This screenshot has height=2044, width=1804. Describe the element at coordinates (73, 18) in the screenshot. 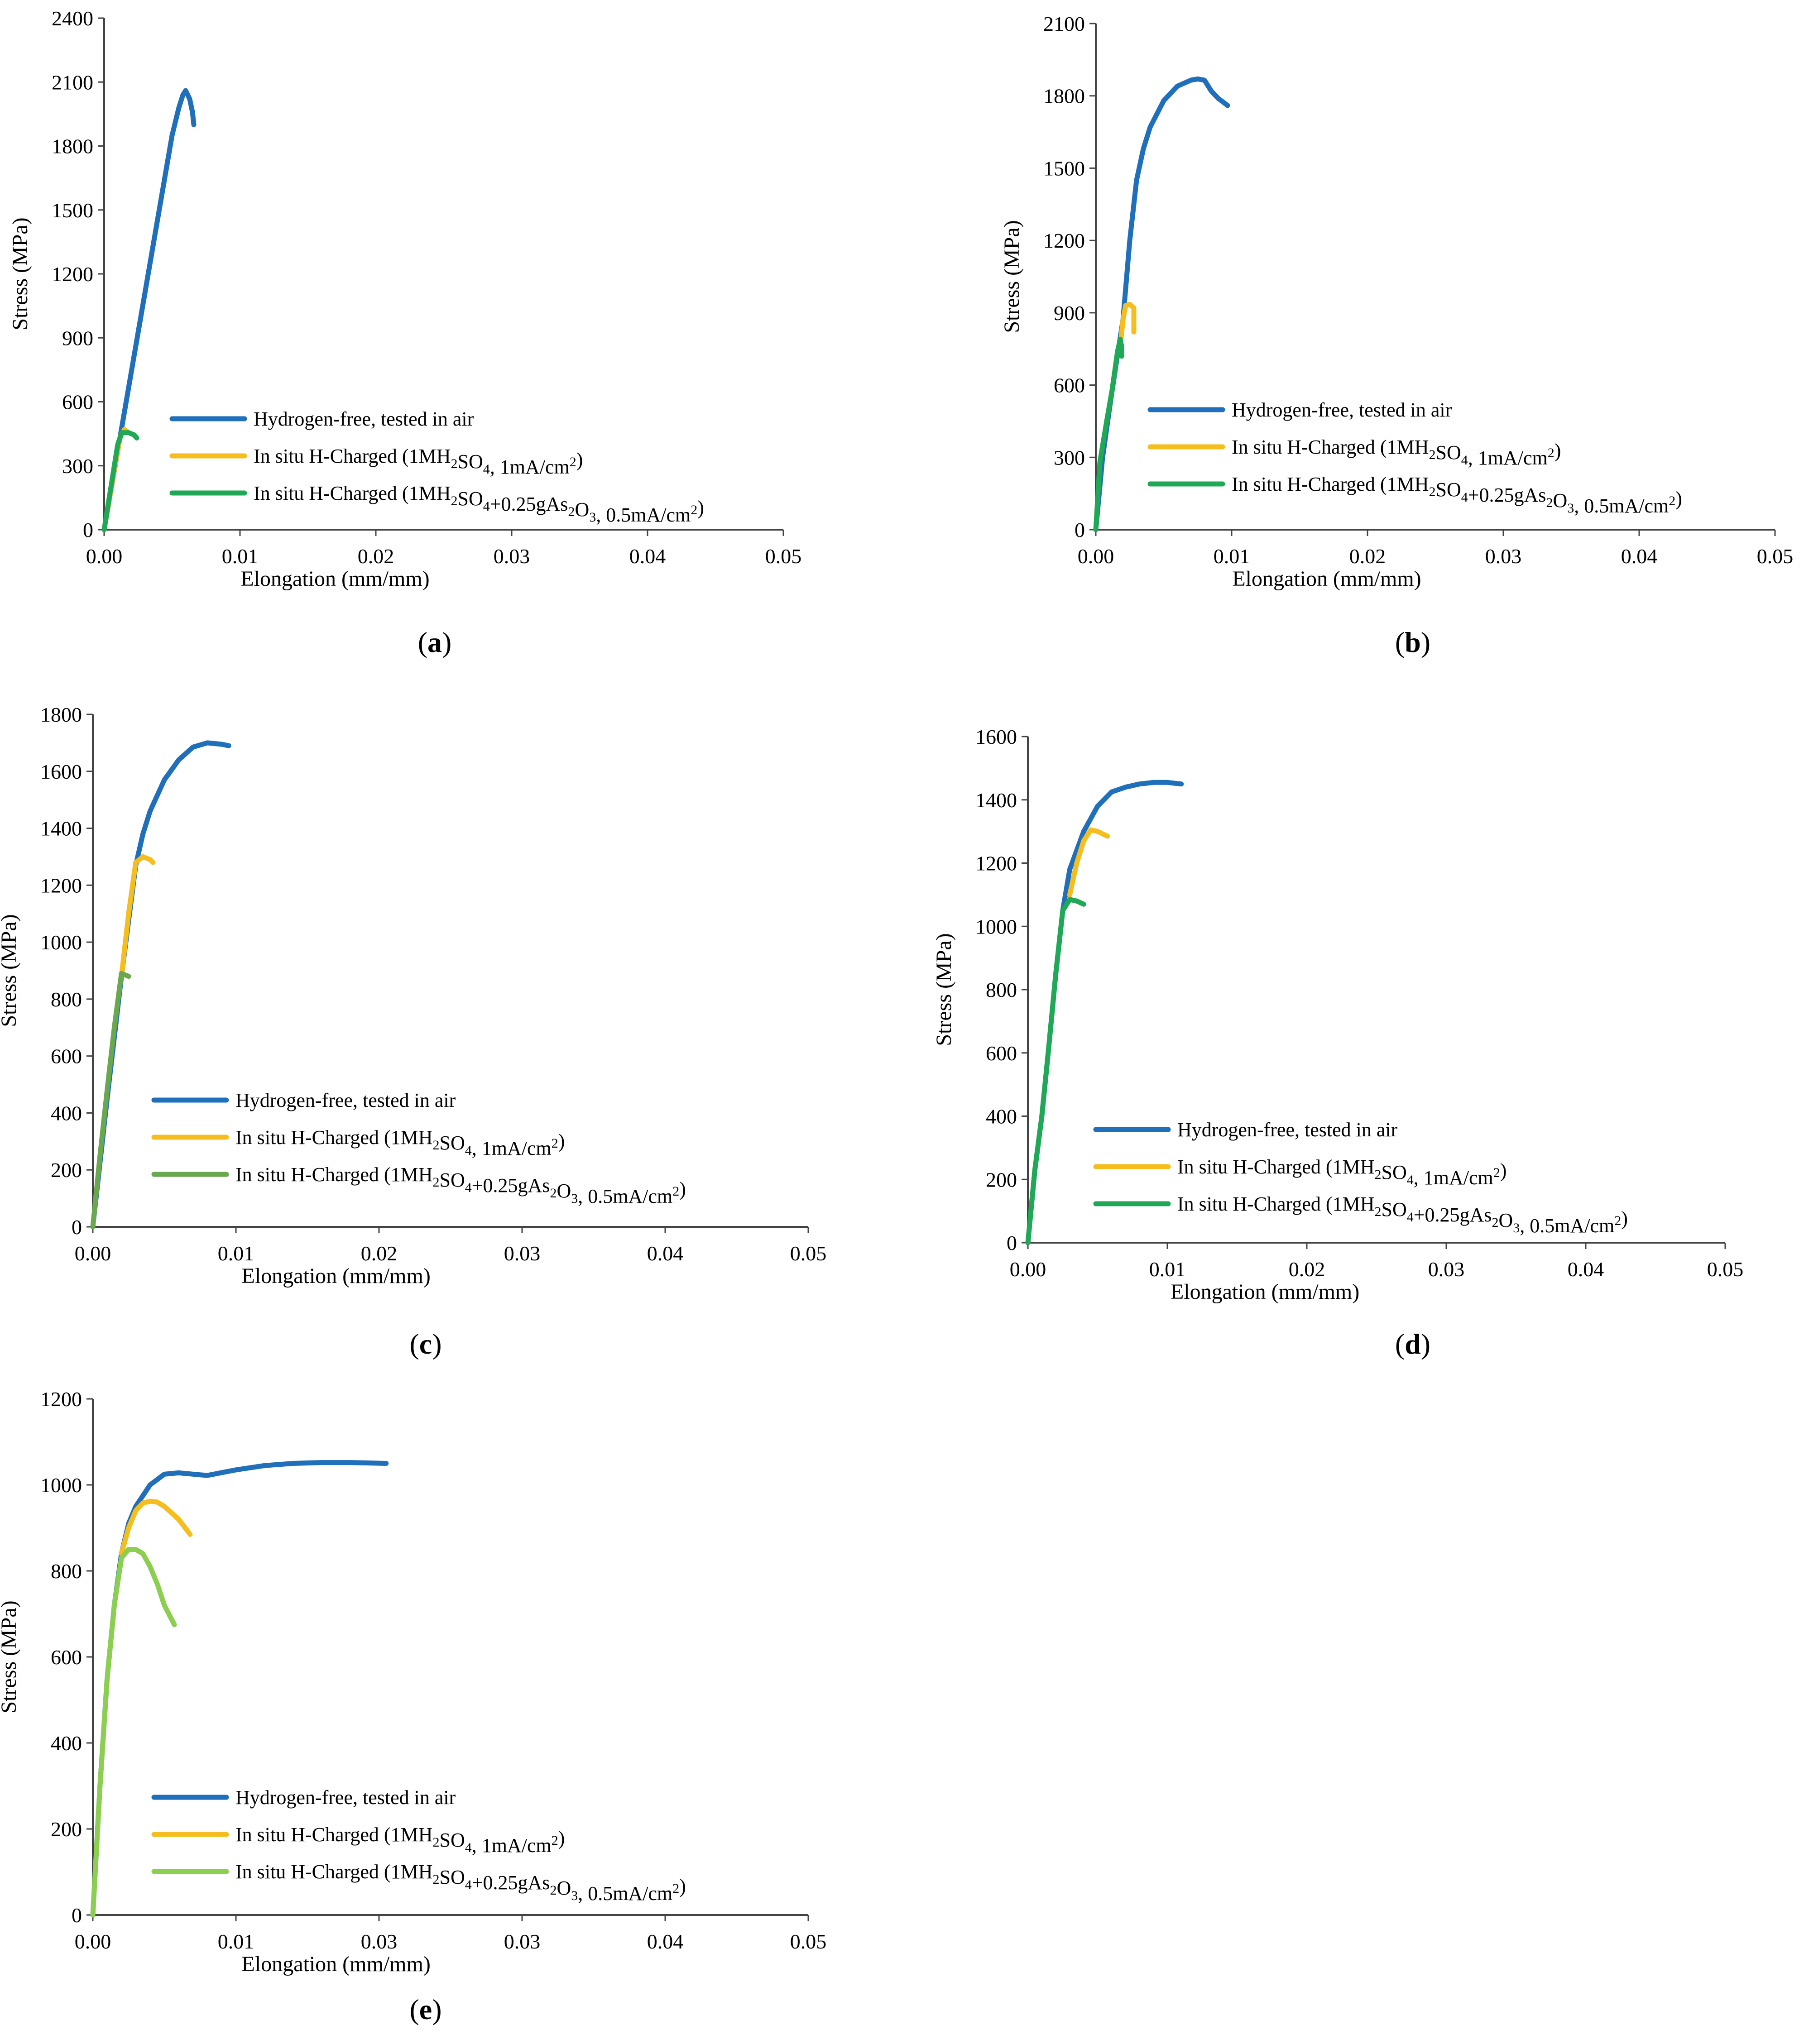

I see `y-tick-label: 2400` at that location.